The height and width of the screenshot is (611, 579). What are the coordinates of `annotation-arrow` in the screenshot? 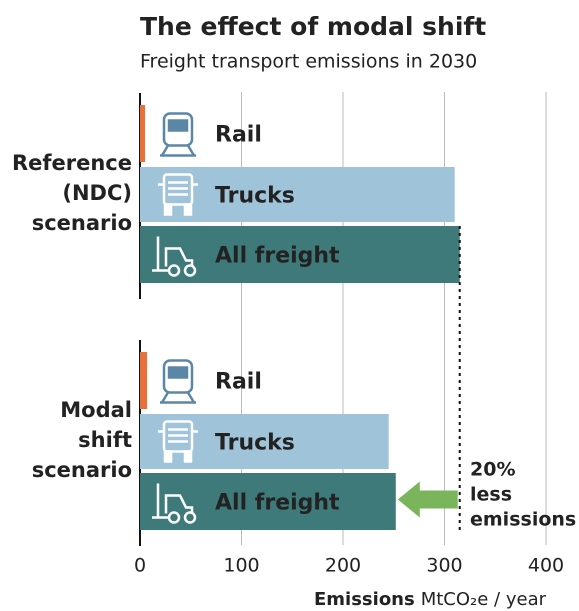 It's located at (427, 499).